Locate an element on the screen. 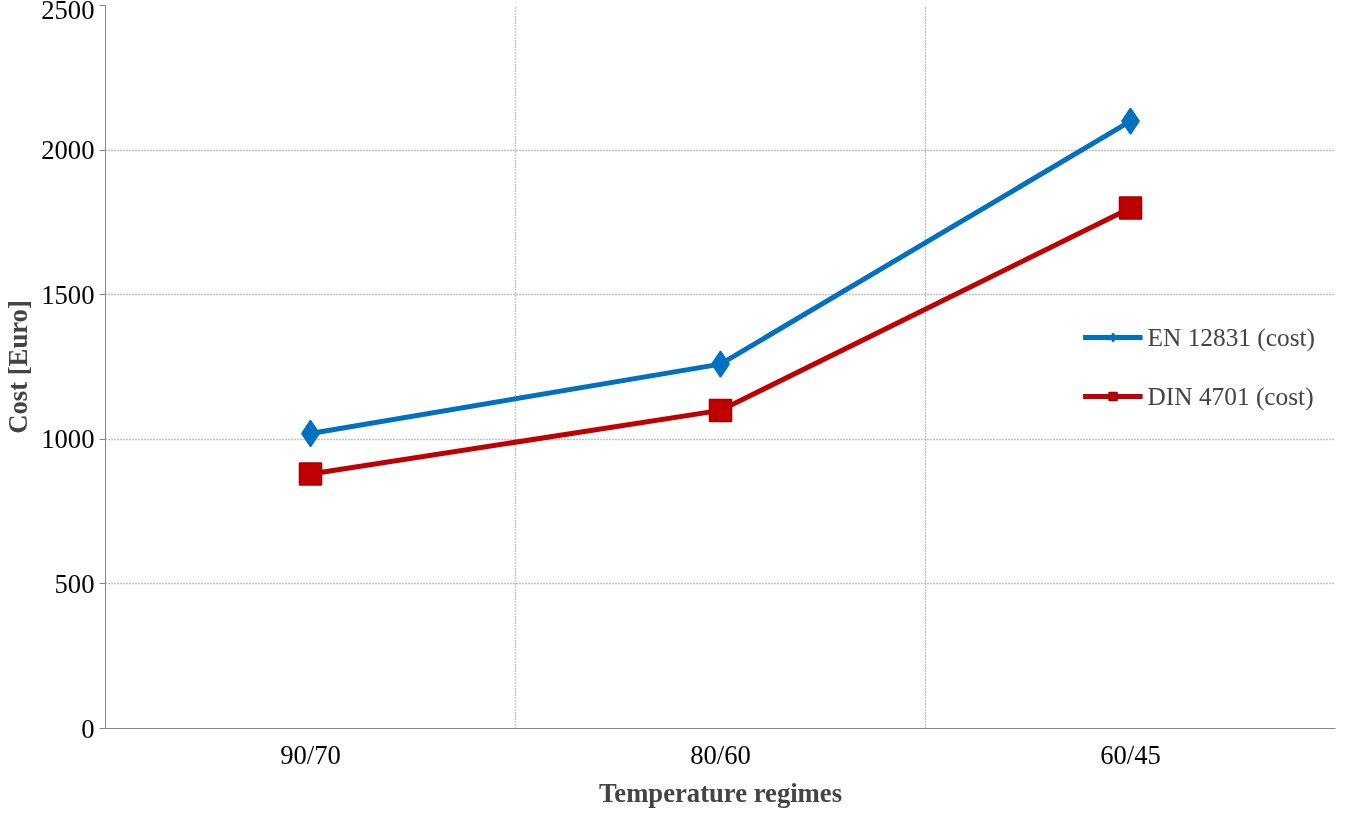 The height and width of the screenshot is (817, 1350). y-tick-label: 0 is located at coordinates (88, 728).